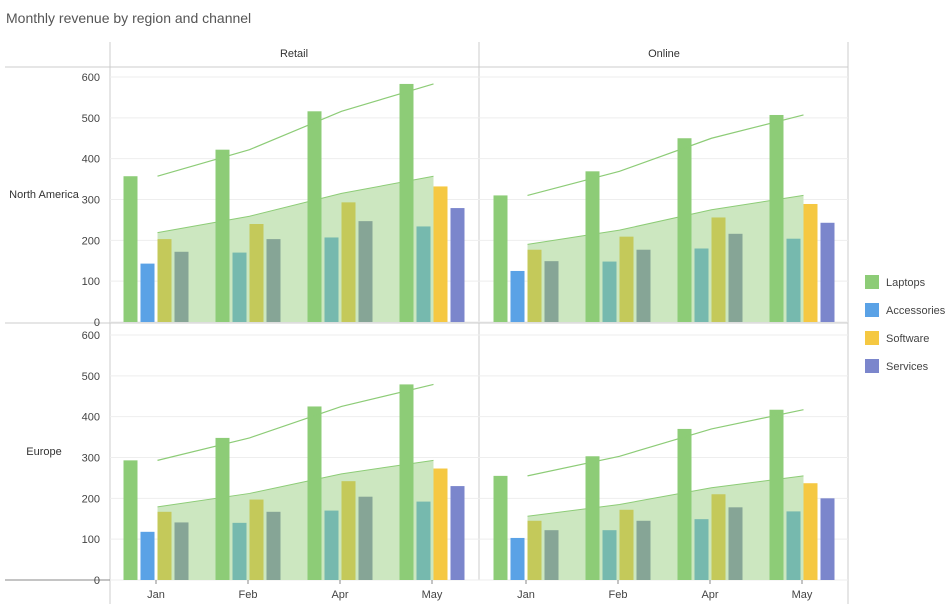 This screenshot has height=616, width=950. What do you see at coordinates (91, 377) in the screenshot?
I see `y-tick-label: 500` at bounding box center [91, 377].